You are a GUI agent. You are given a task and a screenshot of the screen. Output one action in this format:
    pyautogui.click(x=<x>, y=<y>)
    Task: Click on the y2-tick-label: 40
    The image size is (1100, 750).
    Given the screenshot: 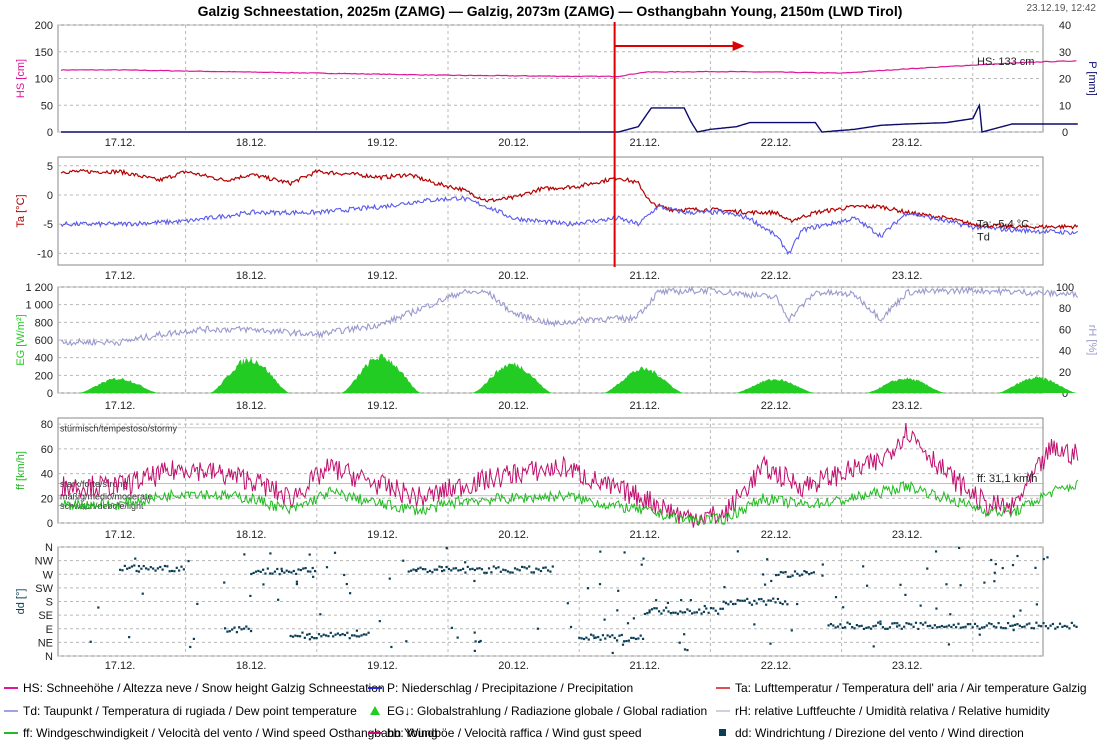 What is the action you would take?
    pyautogui.click(x=1065, y=352)
    